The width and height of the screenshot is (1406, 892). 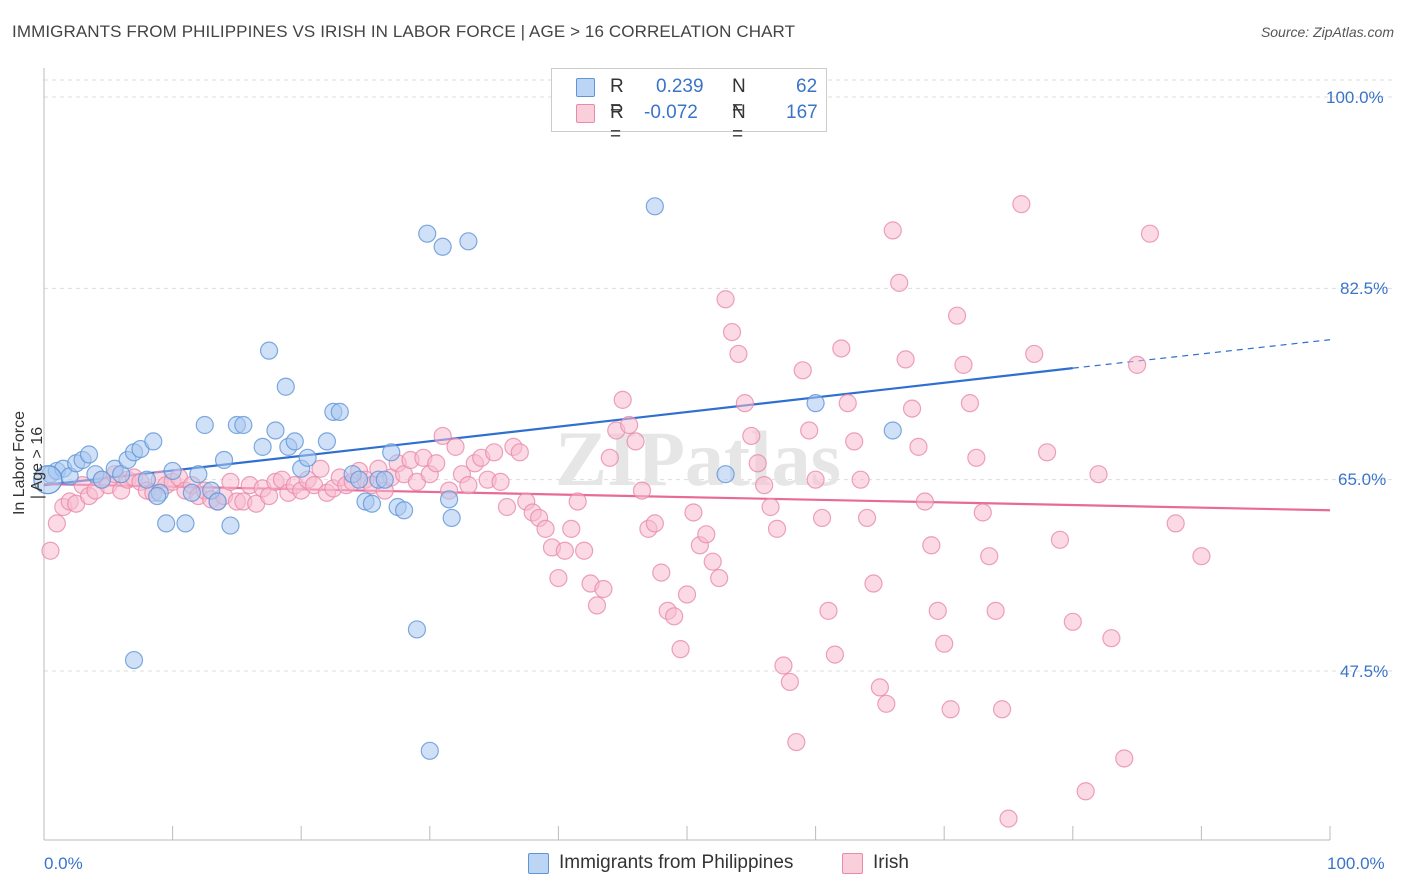 I want to click on philippines-trend-line, so click(x=558, y=427).